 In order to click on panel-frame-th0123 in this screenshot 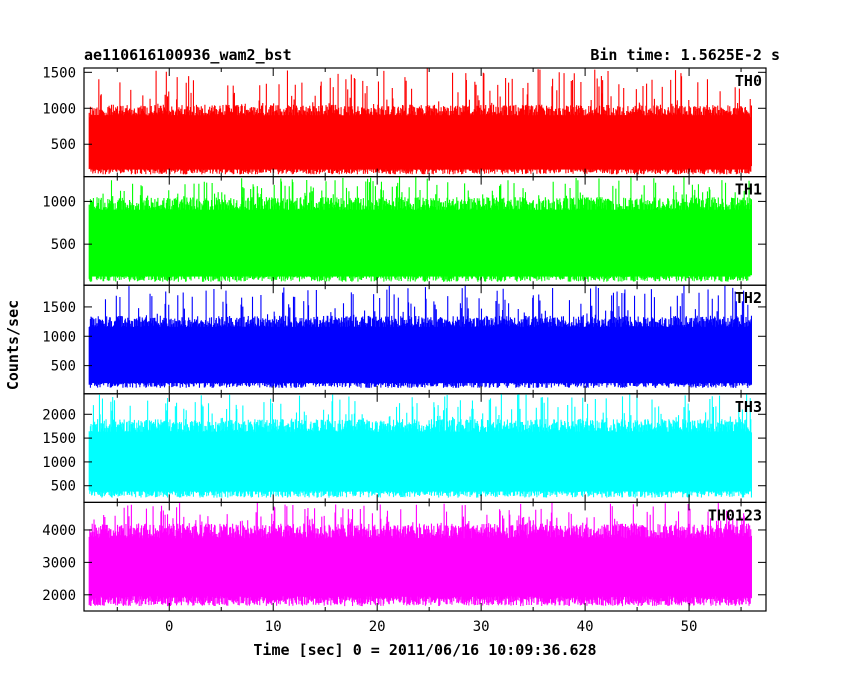, I will do `click(425, 556)`.